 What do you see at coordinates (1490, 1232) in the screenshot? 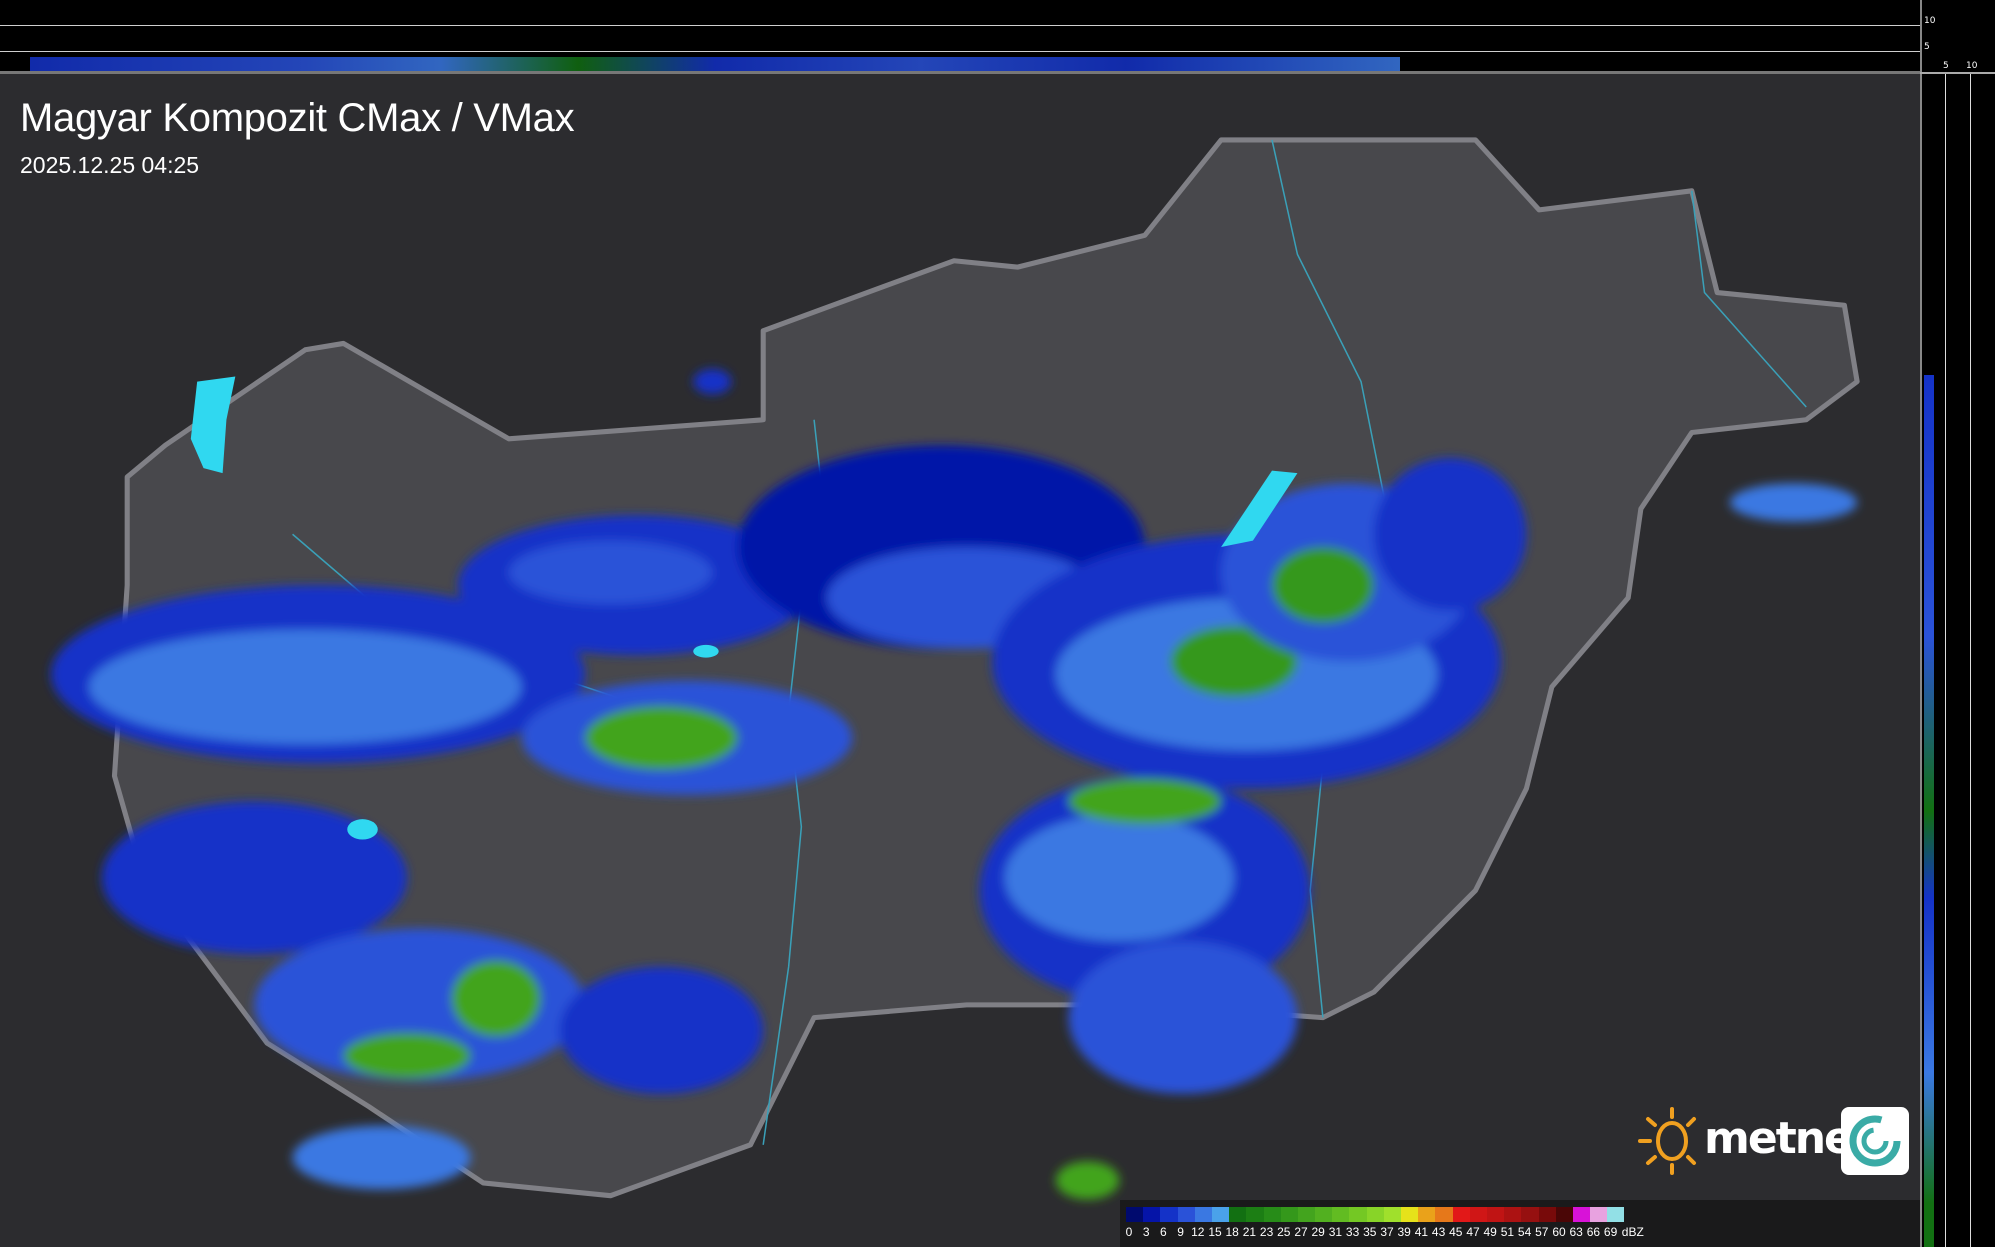
I see `legend-label: 49` at bounding box center [1490, 1232].